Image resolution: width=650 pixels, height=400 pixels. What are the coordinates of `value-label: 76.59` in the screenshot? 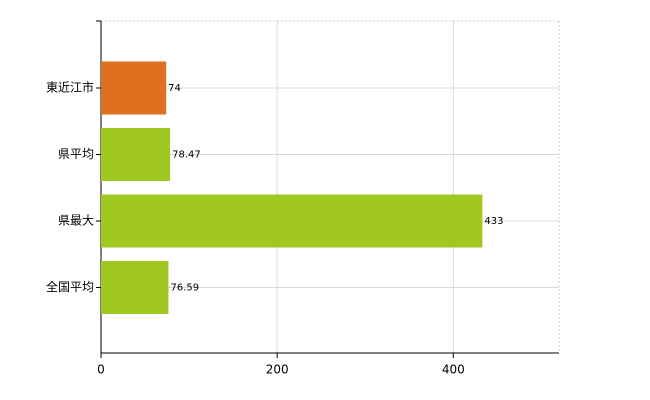 It's located at (184, 288).